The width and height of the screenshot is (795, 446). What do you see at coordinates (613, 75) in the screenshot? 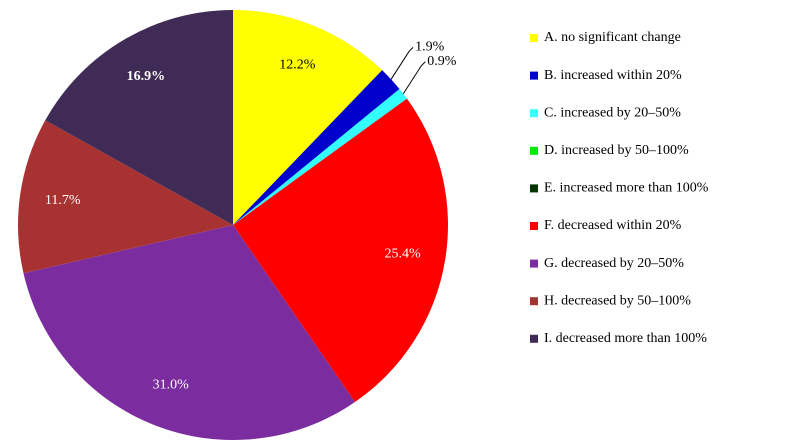
I see `legend-label: B. increased within 20%` at bounding box center [613, 75].